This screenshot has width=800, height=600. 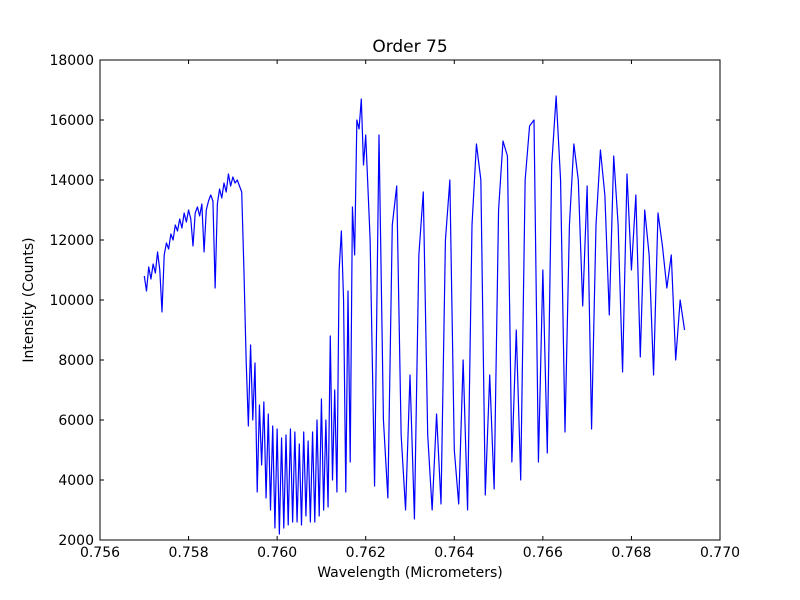 What do you see at coordinates (543, 553) in the screenshot?
I see `x-tick-label: 0.766` at bounding box center [543, 553].